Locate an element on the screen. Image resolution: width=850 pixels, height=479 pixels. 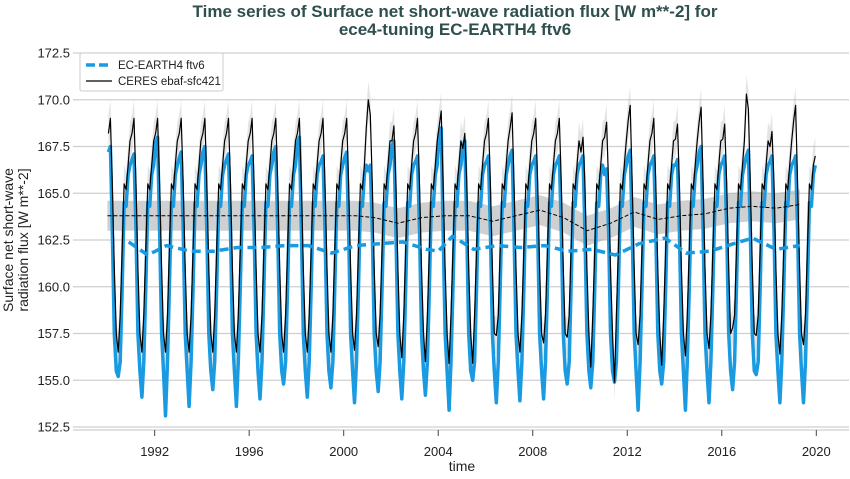
x-tick-label: 2012 is located at coordinates (627, 451).